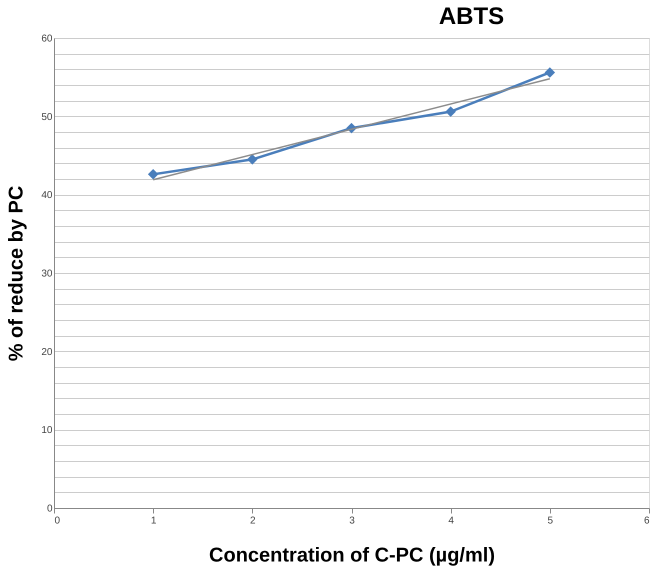  What do you see at coordinates (153, 521) in the screenshot?
I see `x-tick-label: 1` at bounding box center [153, 521].